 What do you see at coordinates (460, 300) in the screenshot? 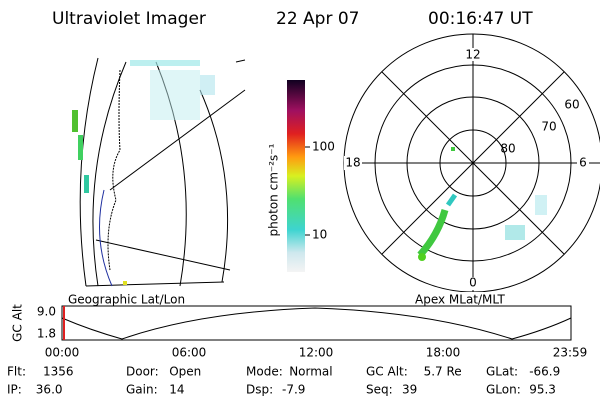
I see `polar-label: Apex MLat/MLT` at bounding box center [460, 300].